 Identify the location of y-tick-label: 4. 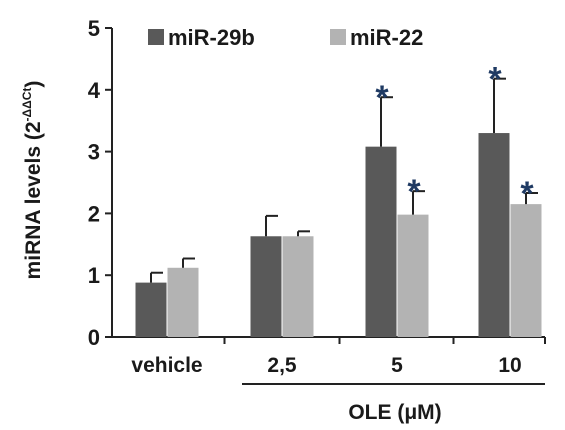
(94, 90).